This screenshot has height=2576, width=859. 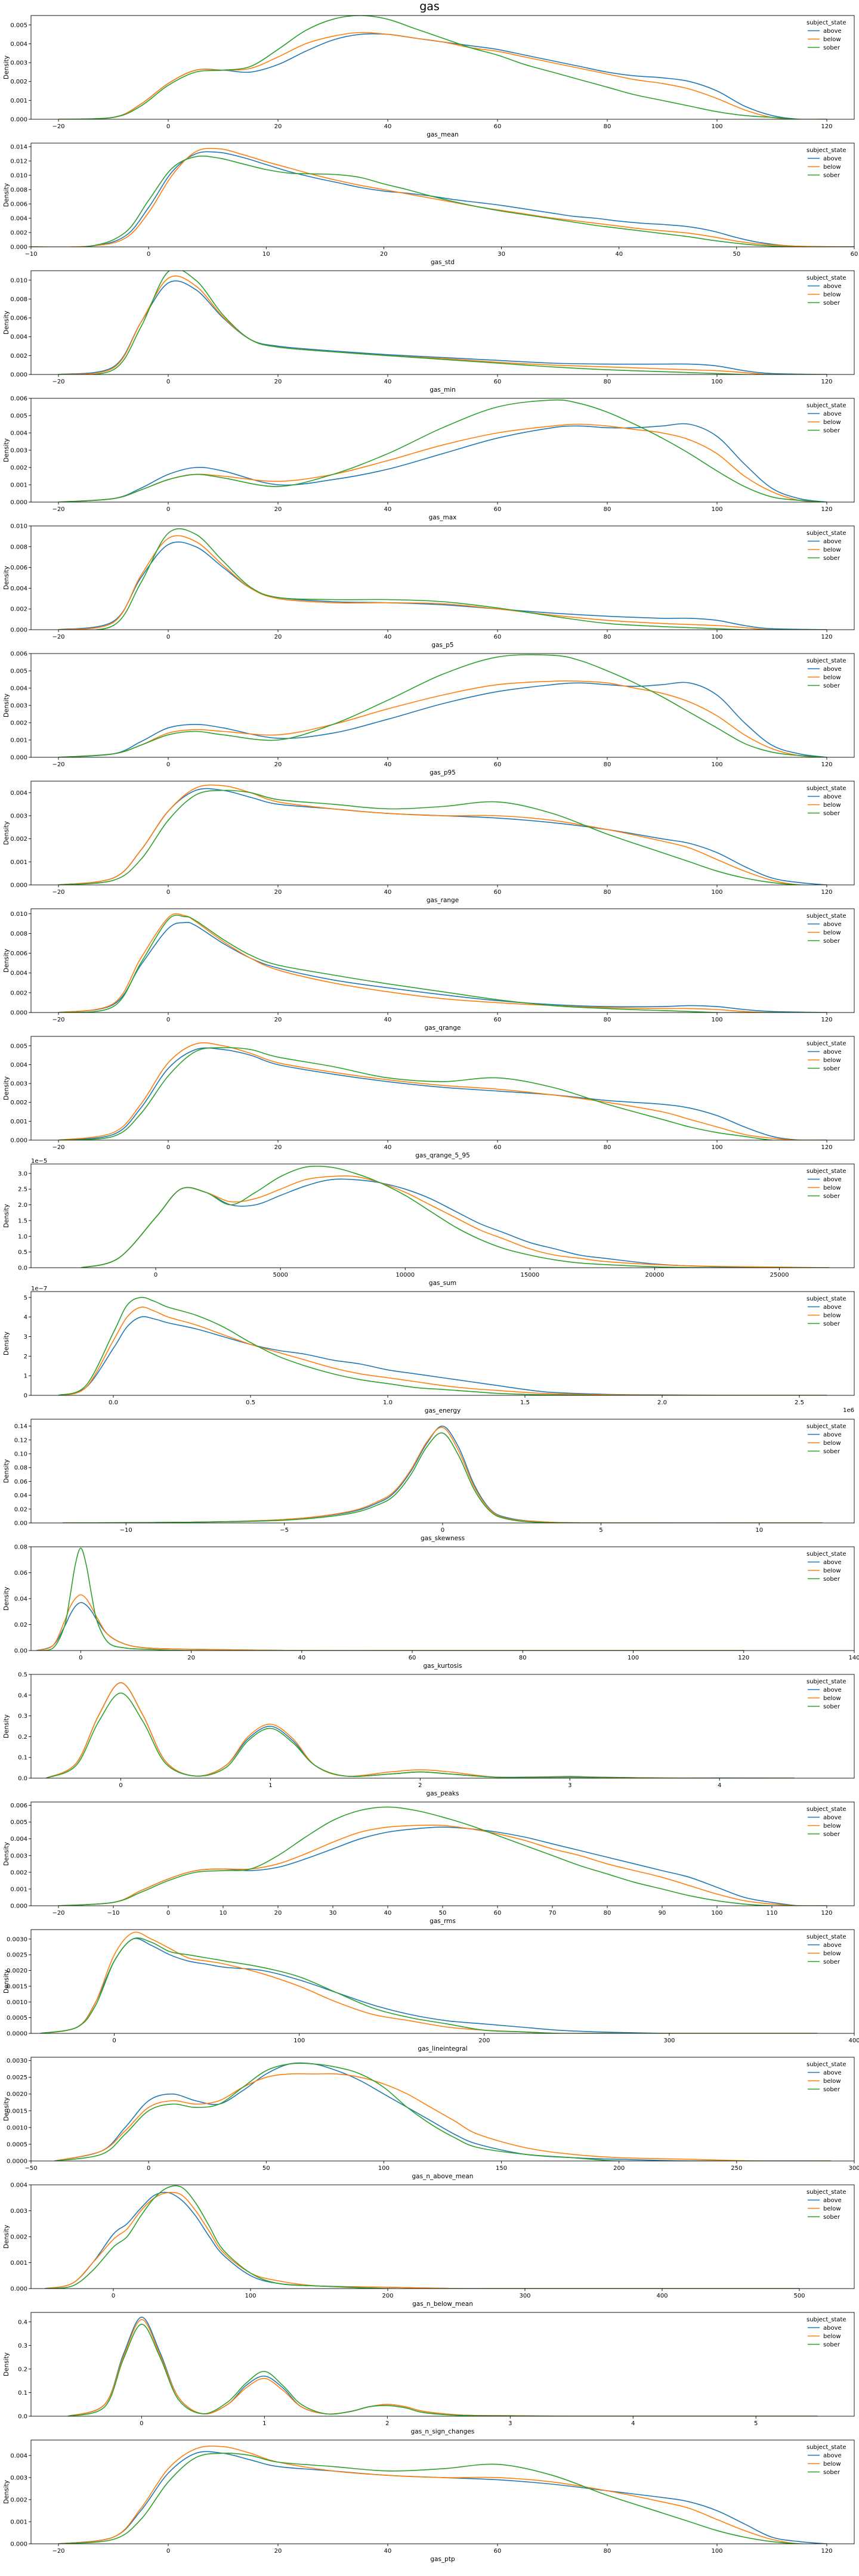 What do you see at coordinates (442, 2559) in the screenshot?
I see `x-axis-label: gas_ptp` at bounding box center [442, 2559].